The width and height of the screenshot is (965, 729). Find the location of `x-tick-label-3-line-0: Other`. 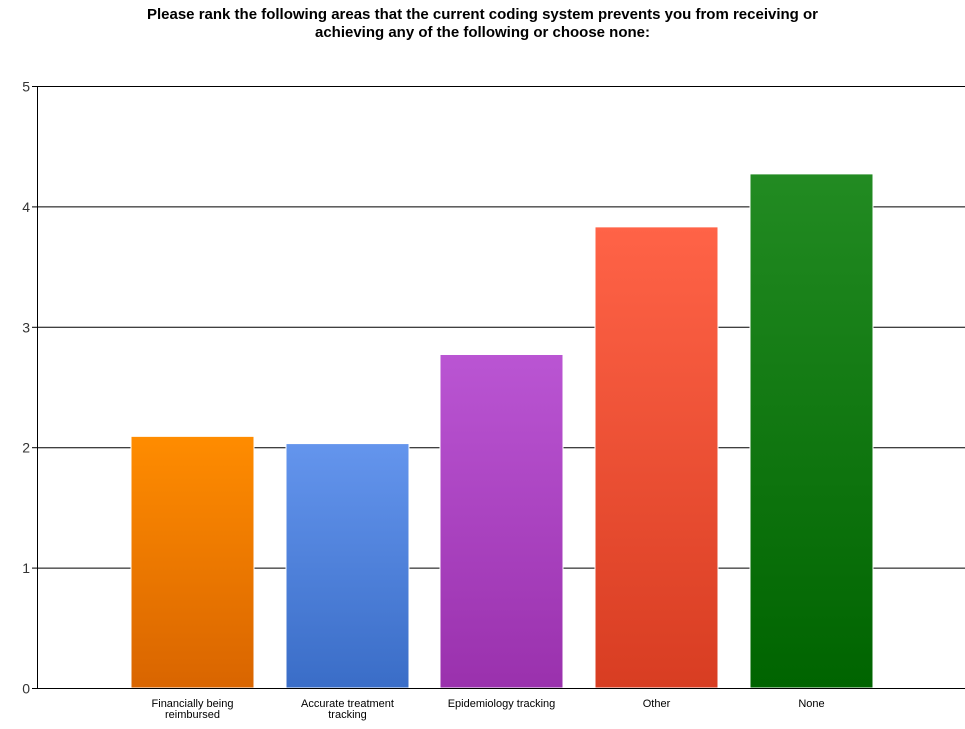

x-tick-label-3-line-0: Other is located at coordinates (657, 704).